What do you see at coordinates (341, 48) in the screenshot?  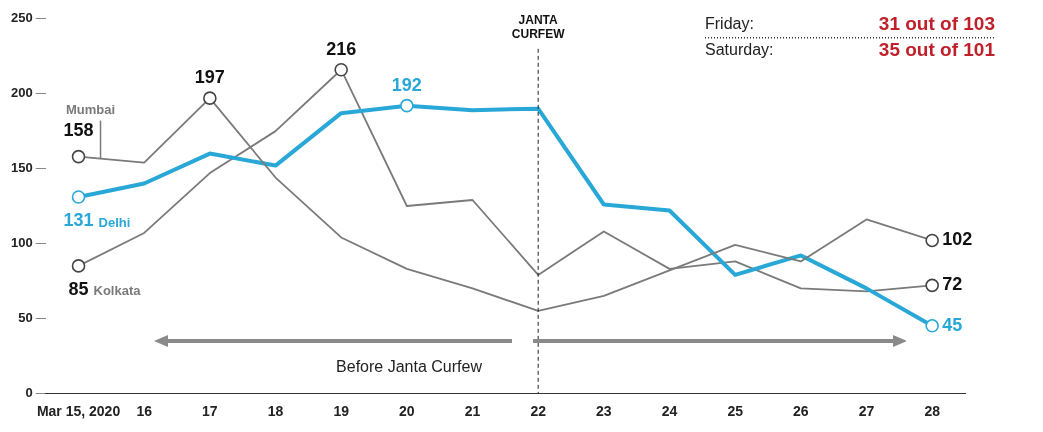 I see `data-label: 216` at bounding box center [341, 48].